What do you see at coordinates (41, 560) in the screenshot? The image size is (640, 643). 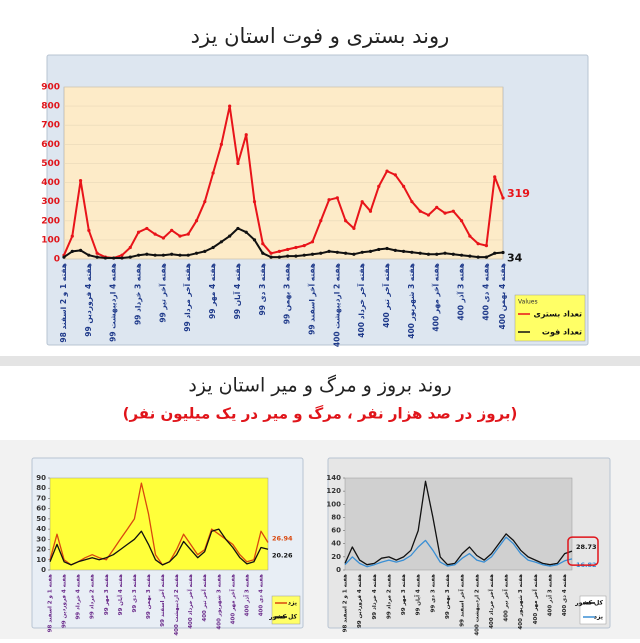 I see `y-tick-label: 10` at bounding box center [41, 560].